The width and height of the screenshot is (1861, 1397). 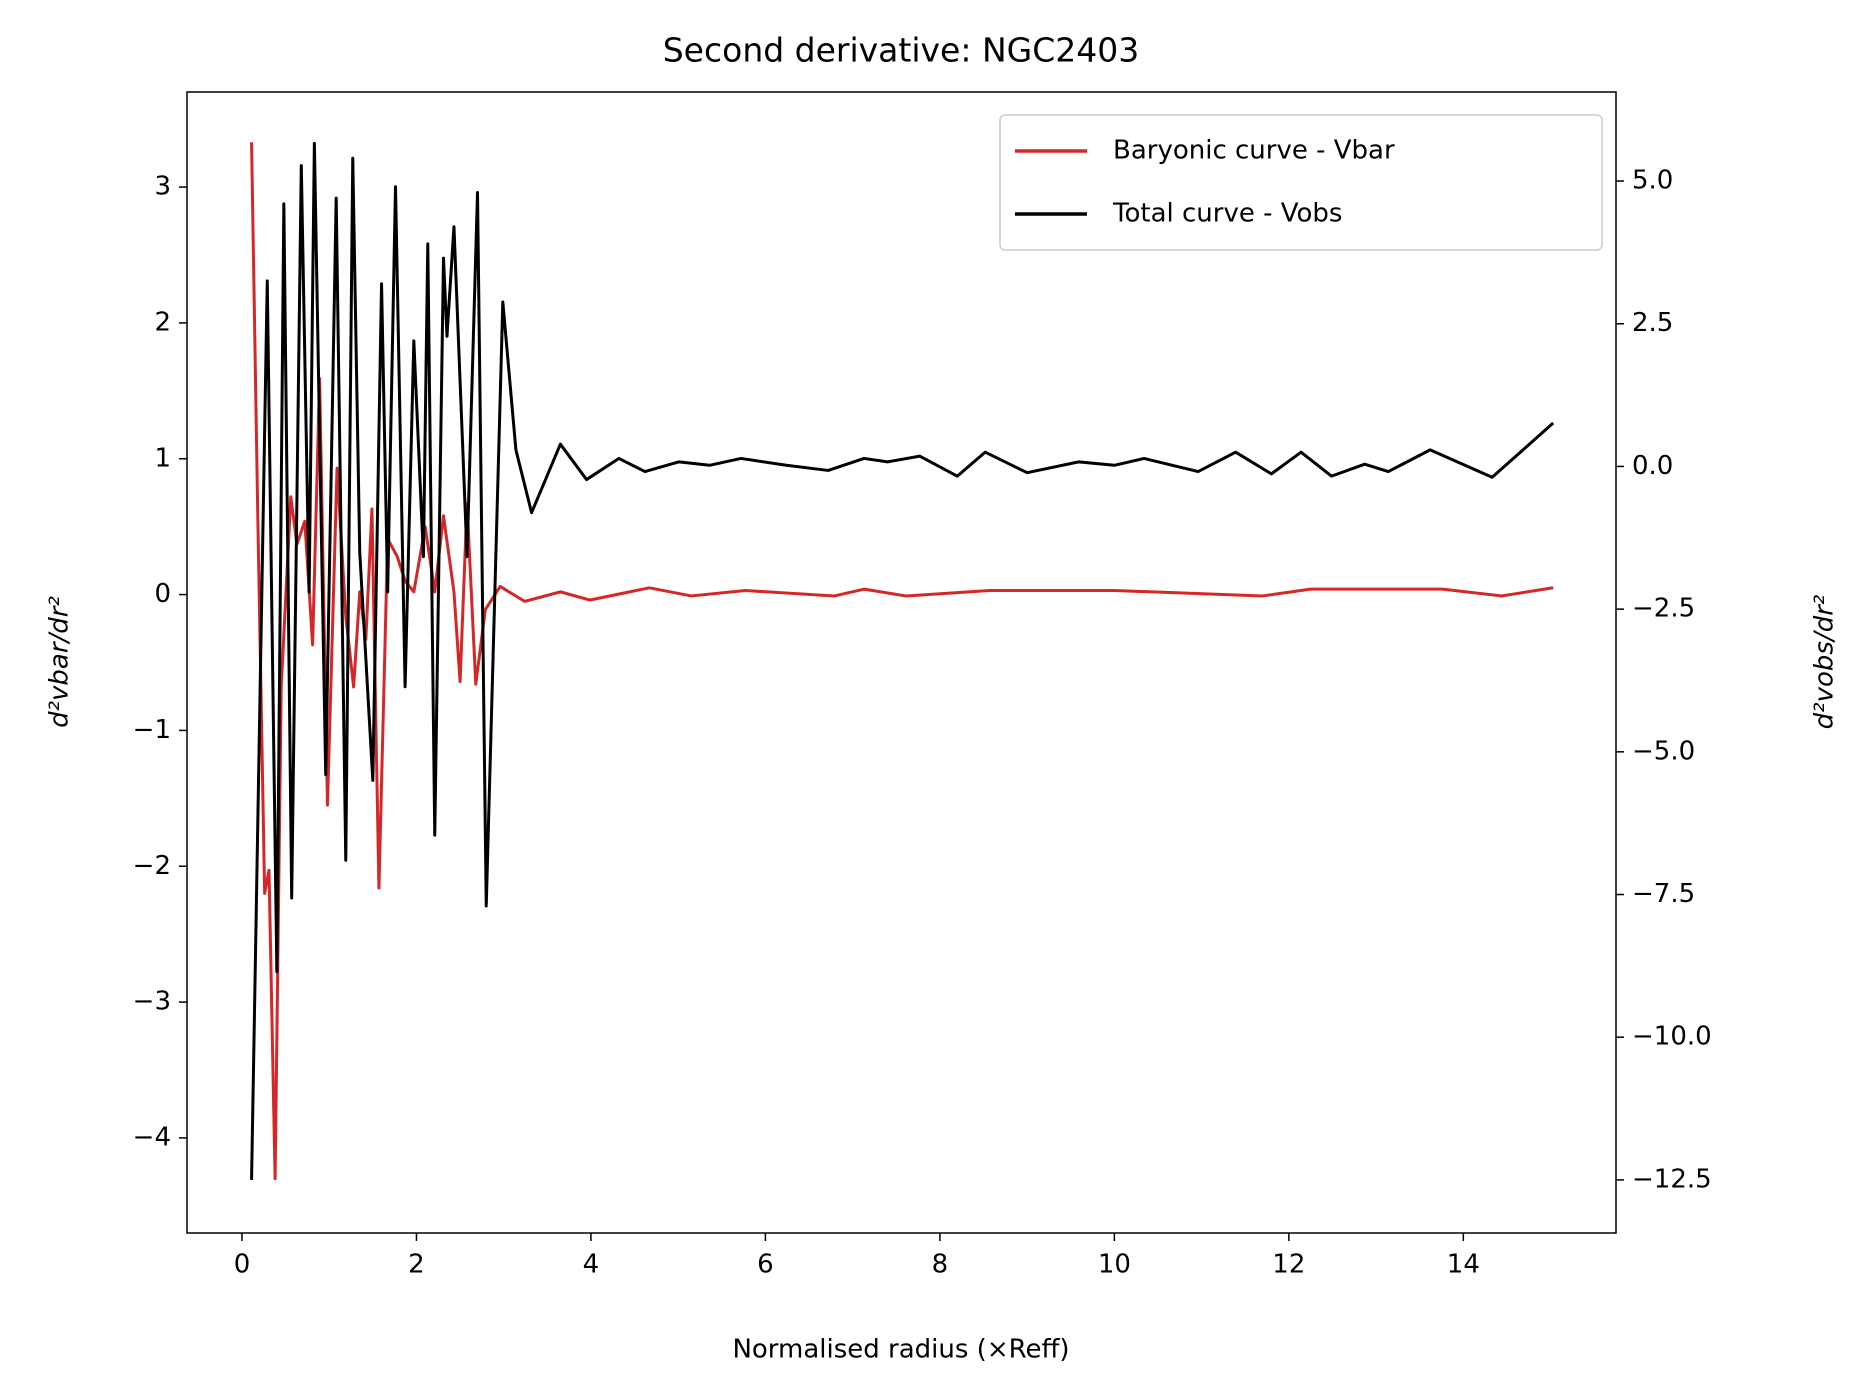 I want to click on y2-tick-label: 5.0, so click(x=1652, y=181).